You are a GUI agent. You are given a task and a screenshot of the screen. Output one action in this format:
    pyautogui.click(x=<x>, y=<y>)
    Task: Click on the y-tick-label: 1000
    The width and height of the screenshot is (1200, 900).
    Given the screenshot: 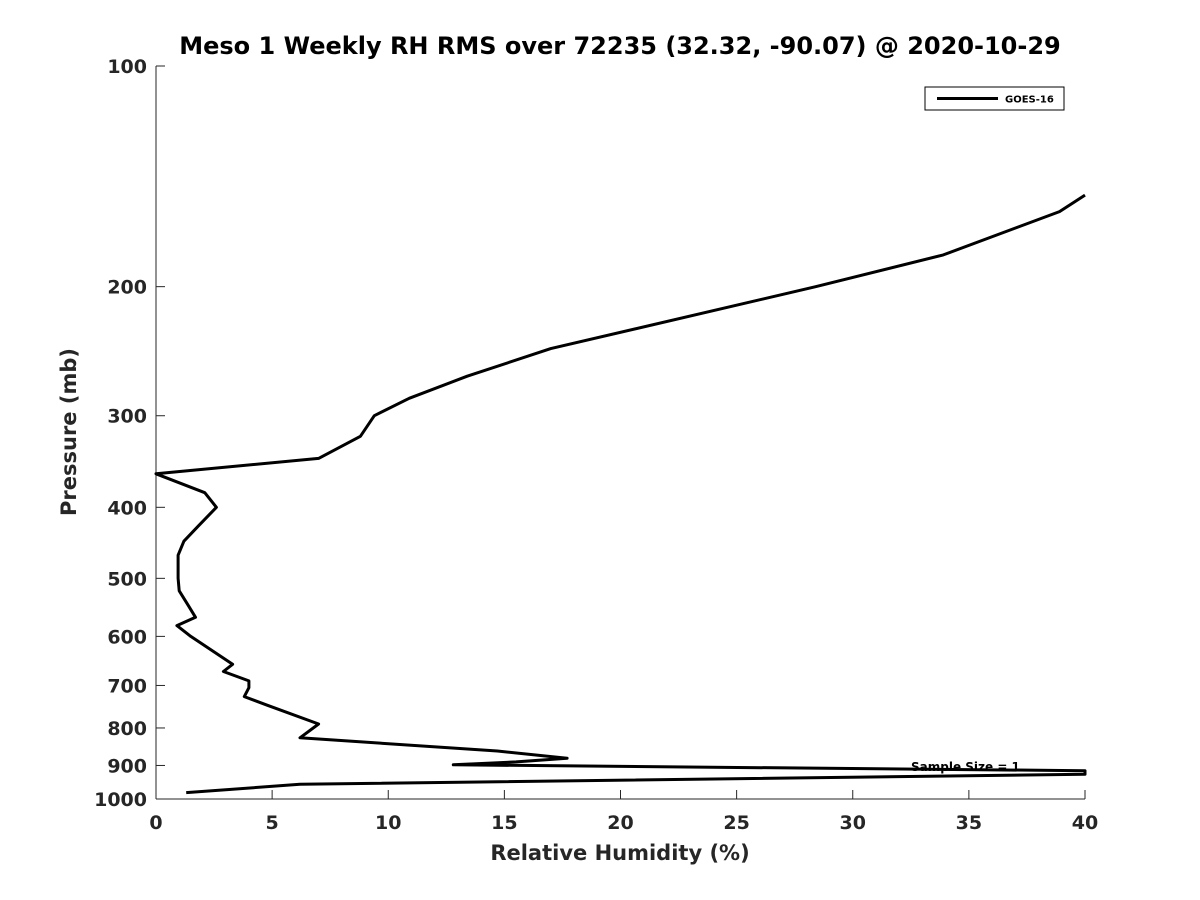 What is the action you would take?
    pyautogui.click(x=120, y=800)
    